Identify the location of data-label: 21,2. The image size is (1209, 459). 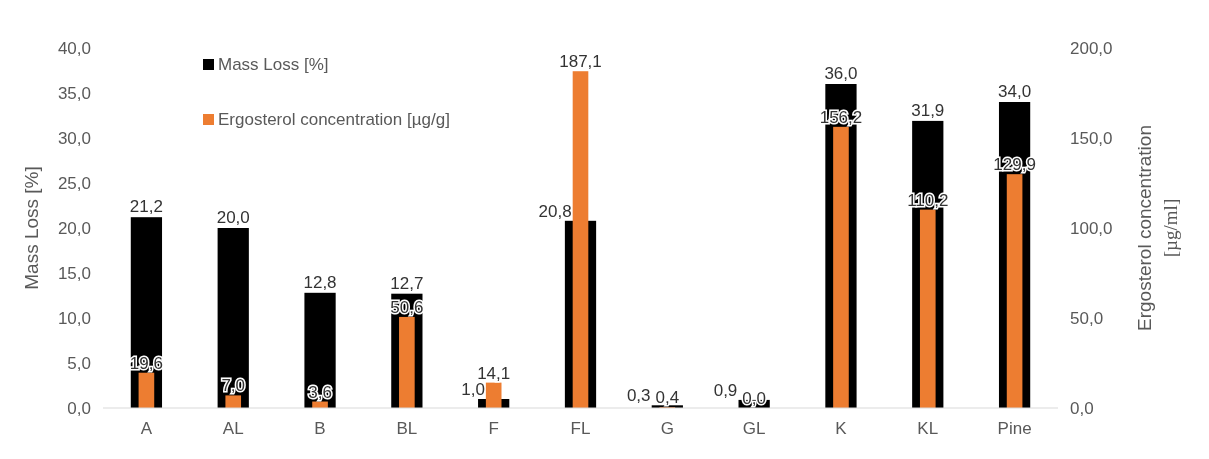
(146, 207).